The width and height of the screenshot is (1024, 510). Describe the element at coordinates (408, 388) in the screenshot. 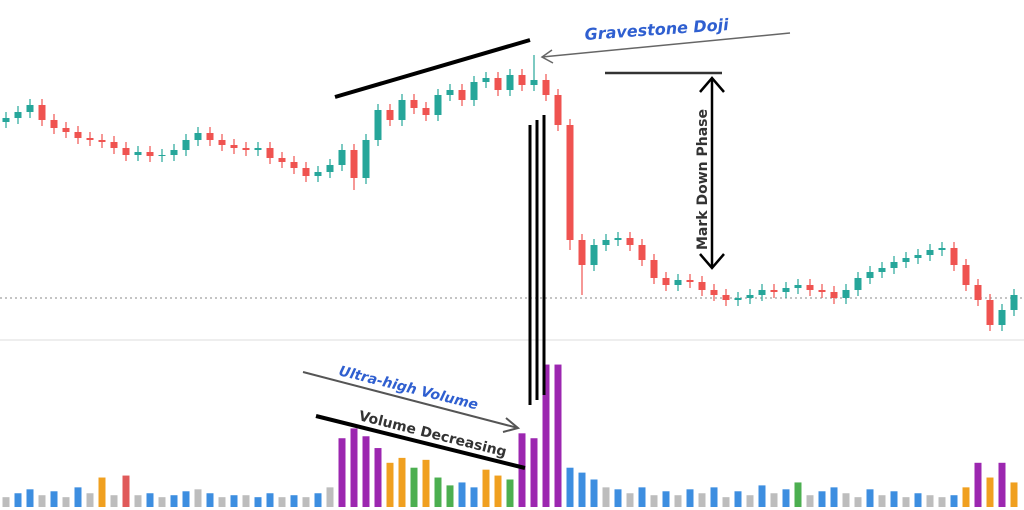

I see `annotation: Ultra-high Volume` at that location.